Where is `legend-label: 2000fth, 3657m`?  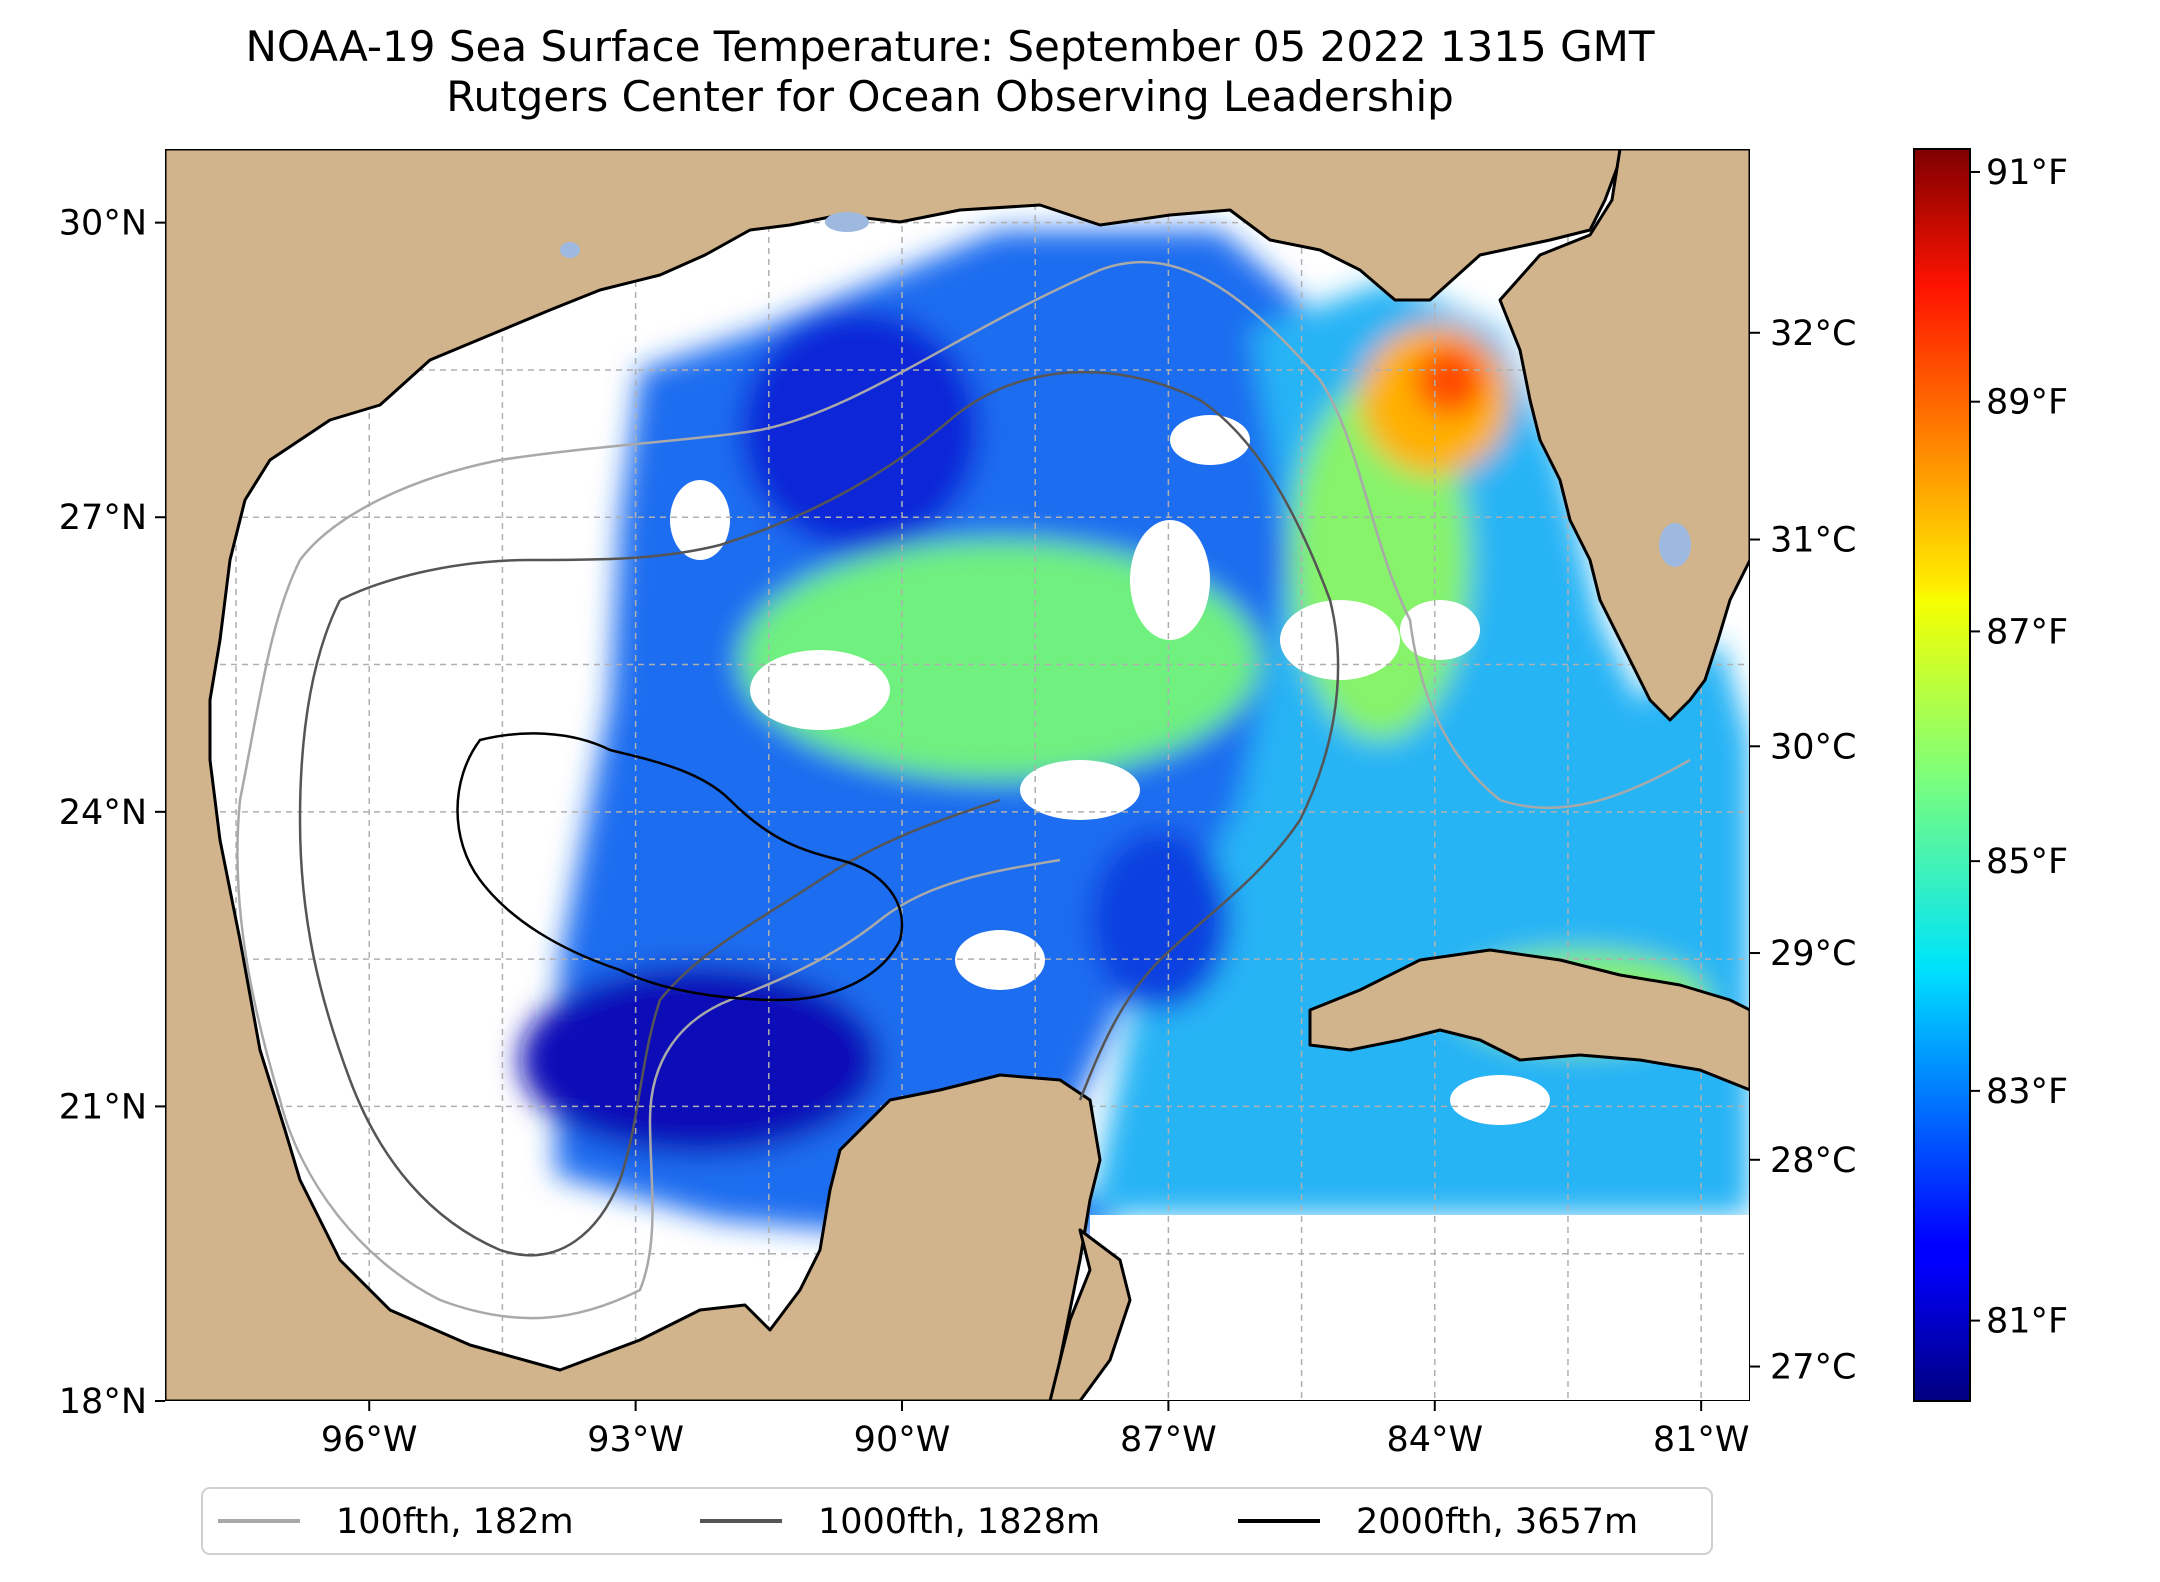 legend-label: 2000fth, 3657m is located at coordinates (1497, 1522).